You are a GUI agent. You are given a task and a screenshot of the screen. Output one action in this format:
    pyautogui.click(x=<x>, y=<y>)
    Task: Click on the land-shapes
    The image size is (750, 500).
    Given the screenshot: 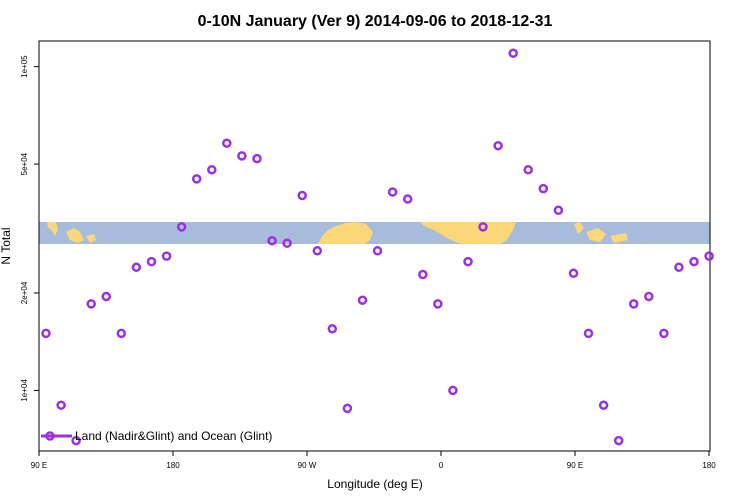 What is the action you would take?
    pyautogui.click(x=337, y=233)
    